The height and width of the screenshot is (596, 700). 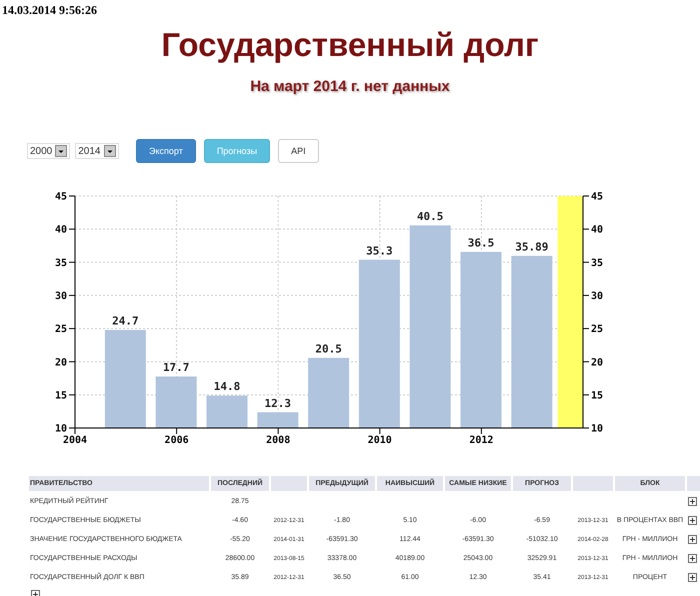 What do you see at coordinates (597, 263) in the screenshot?
I see `y2-tick-label: 35` at bounding box center [597, 263].